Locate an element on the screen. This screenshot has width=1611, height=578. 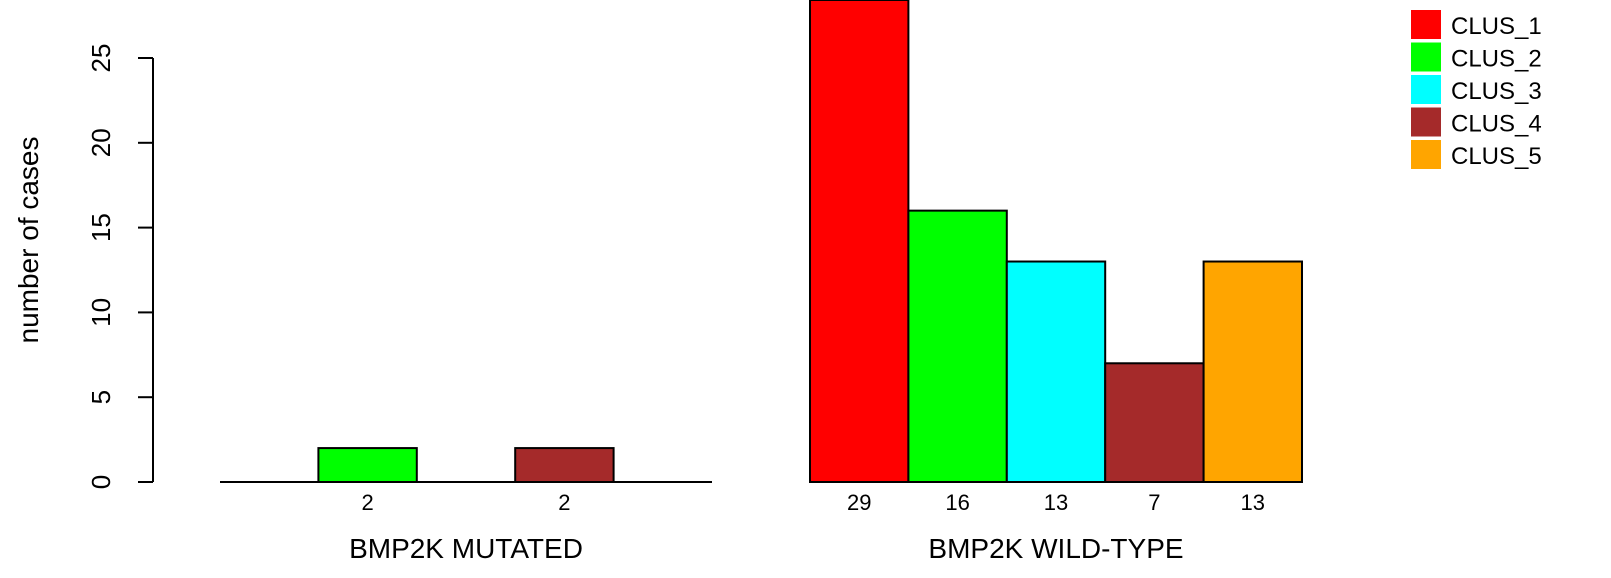
legend-label: CLUS_4 is located at coordinates (1496, 124).